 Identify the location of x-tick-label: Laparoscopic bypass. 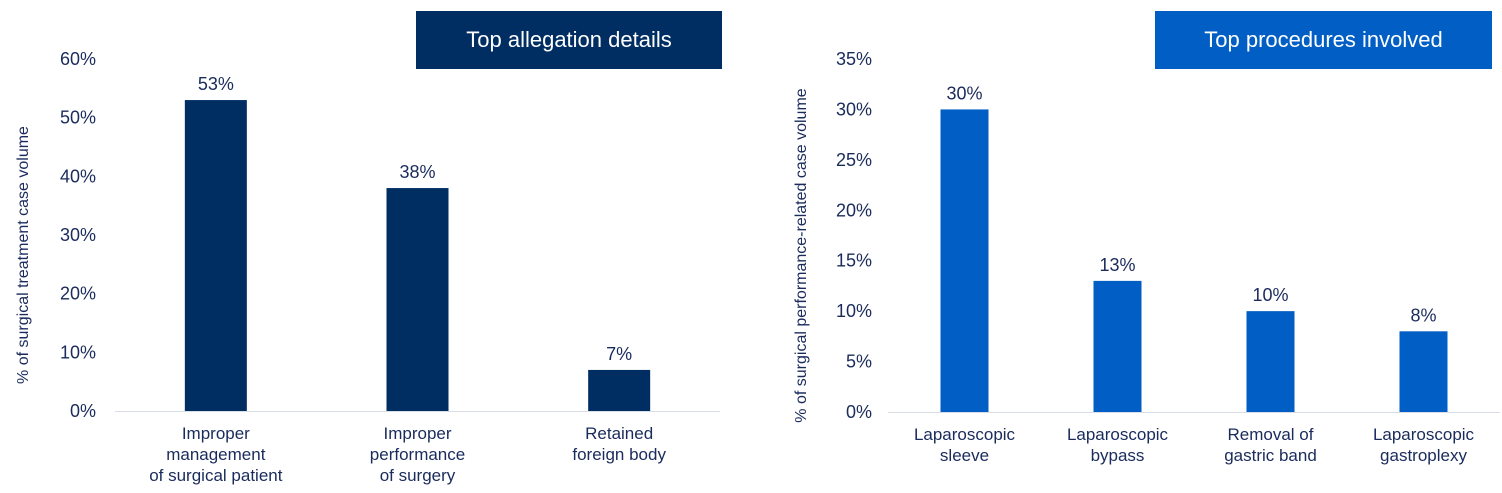
(1118, 445).